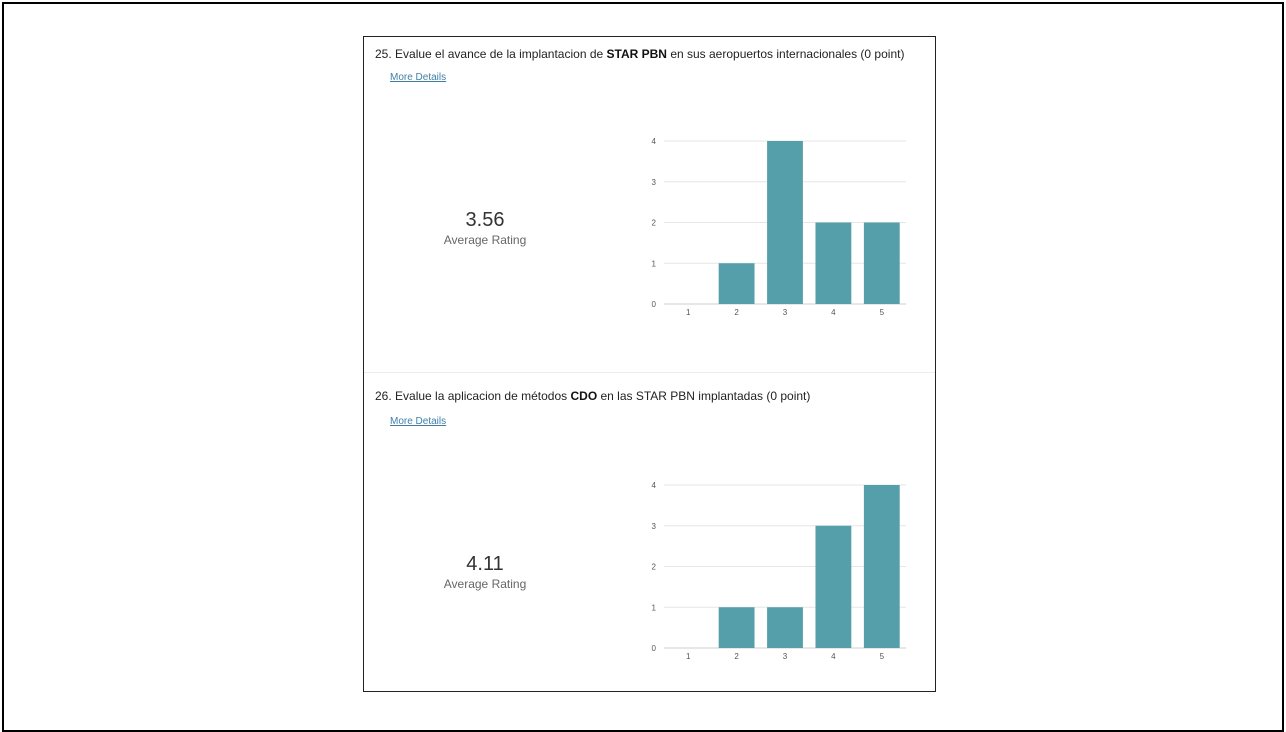  Describe the element at coordinates (481, 396) in the screenshot. I see `question-text: Evalue la aplicacion de métodos` at that location.